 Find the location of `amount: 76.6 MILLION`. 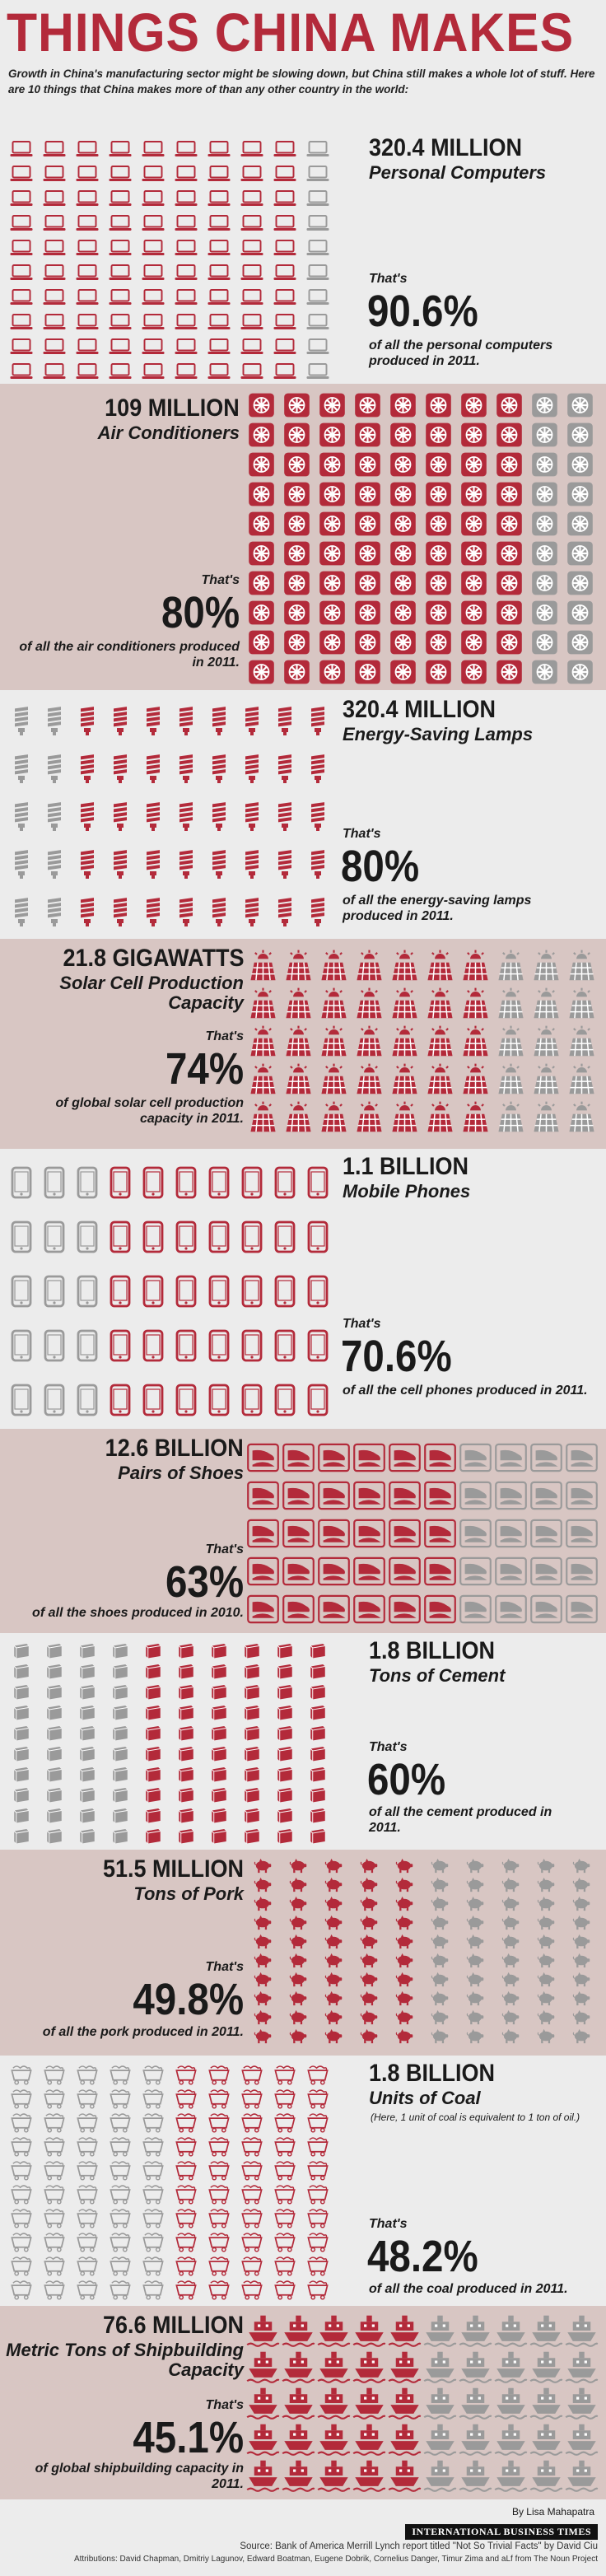

amount: 76.6 MILLION is located at coordinates (173, 2325).